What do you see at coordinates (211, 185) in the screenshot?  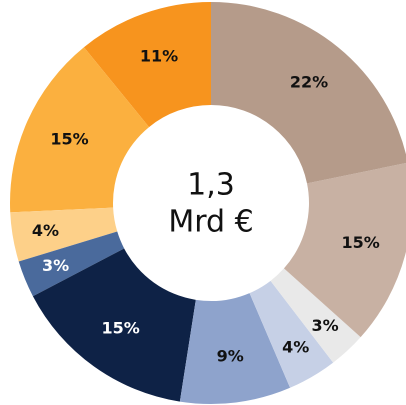 I see `center-text: 1,3` at bounding box center [211, 185].